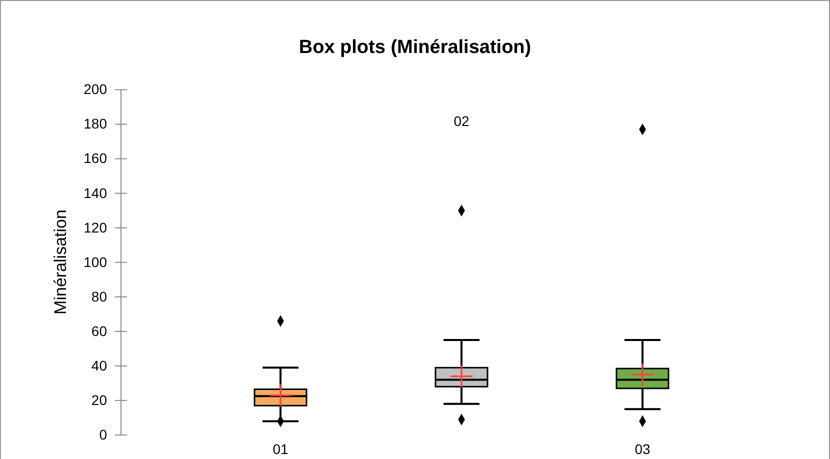  Describe the element at coordinates (96, 124) in the screenshot. I see `y-tick-label: 180` at that location.